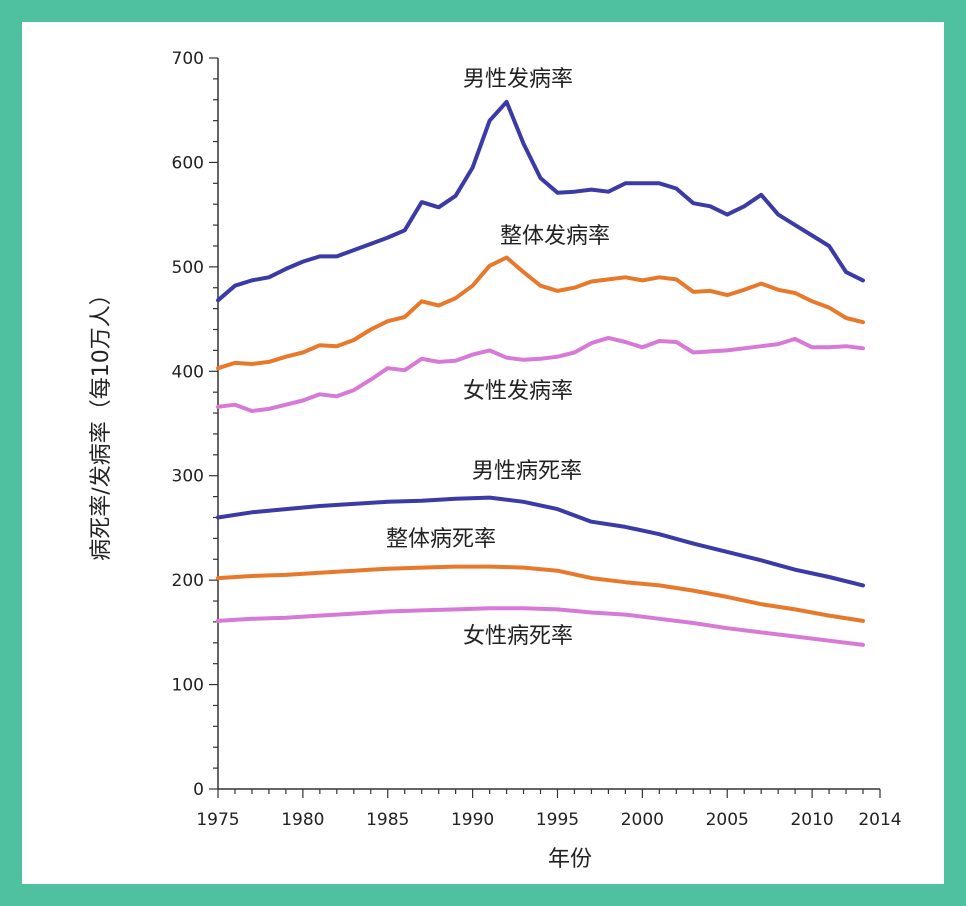 The height and width of the screenshot is (906, 966). Describe the element at coordinates (198, 790) in the screenshot. I see `y-tick-label: 0` at that location.